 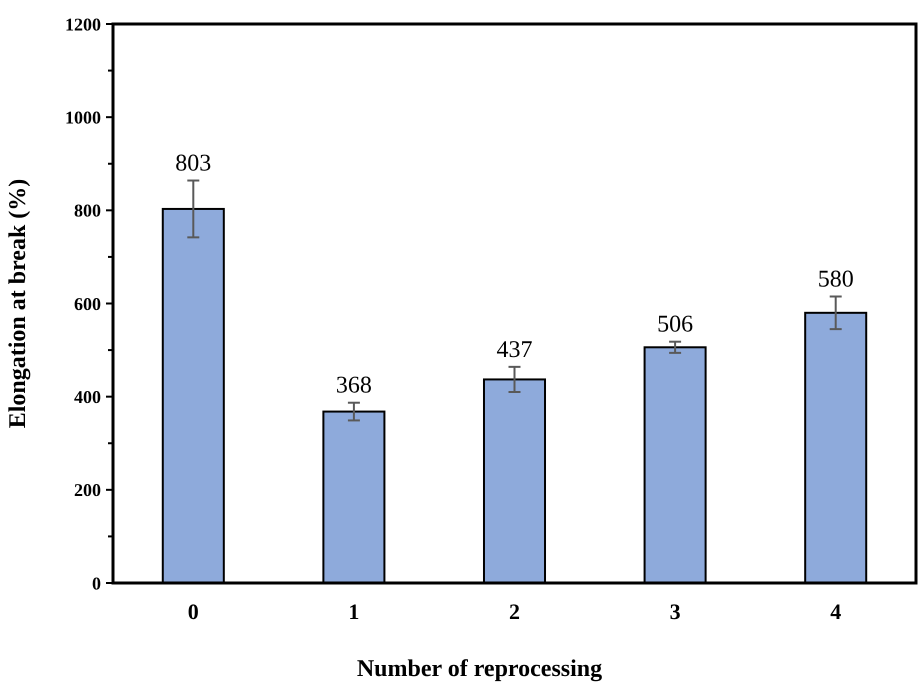 What do you see at coordinates (96, 583) in the screenshot?
I see `y-tick-label: 0` at bounding box center [96, 583].